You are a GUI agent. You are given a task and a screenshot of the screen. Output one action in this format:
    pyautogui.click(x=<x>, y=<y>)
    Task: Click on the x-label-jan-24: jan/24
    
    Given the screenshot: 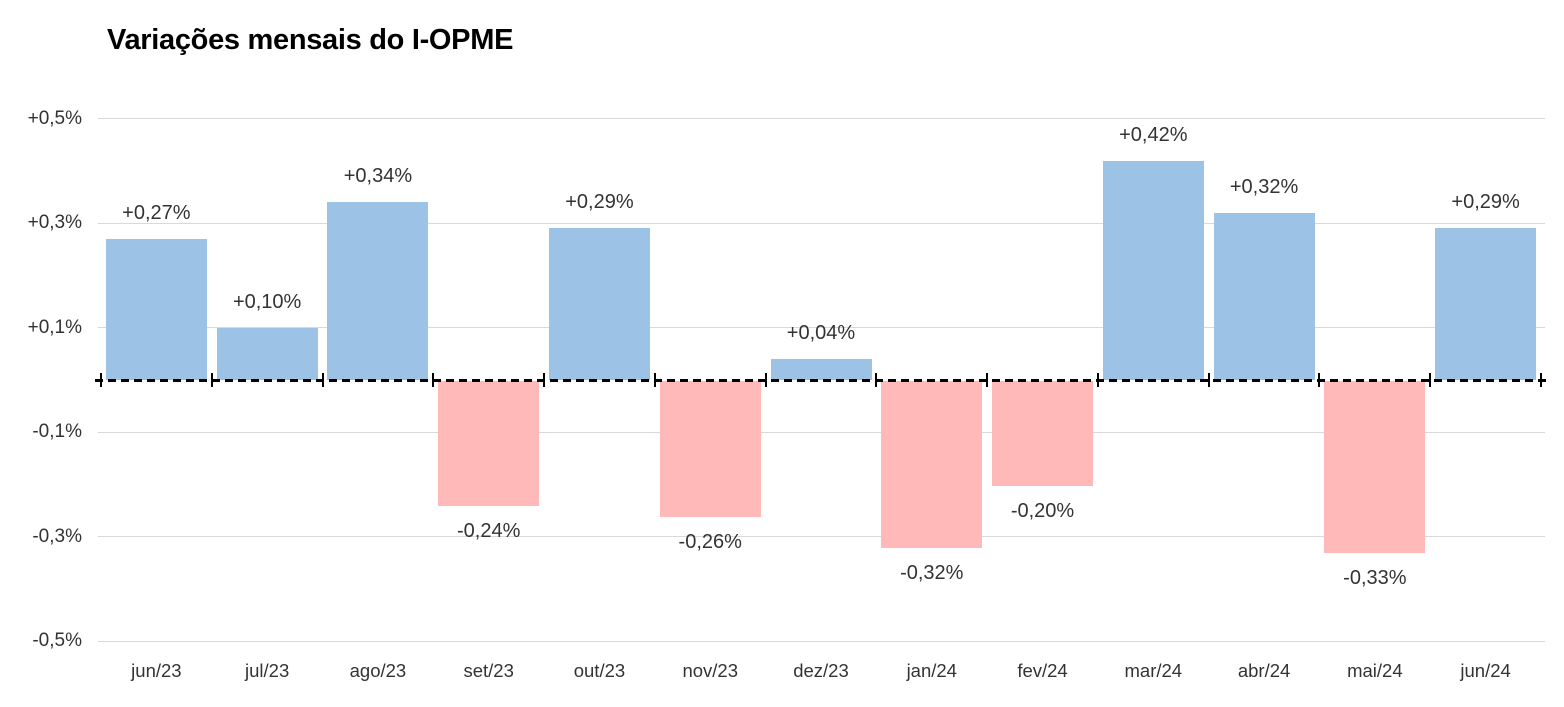 What is the action you would take?
    pyautogui.click(x=931, y=670)
    